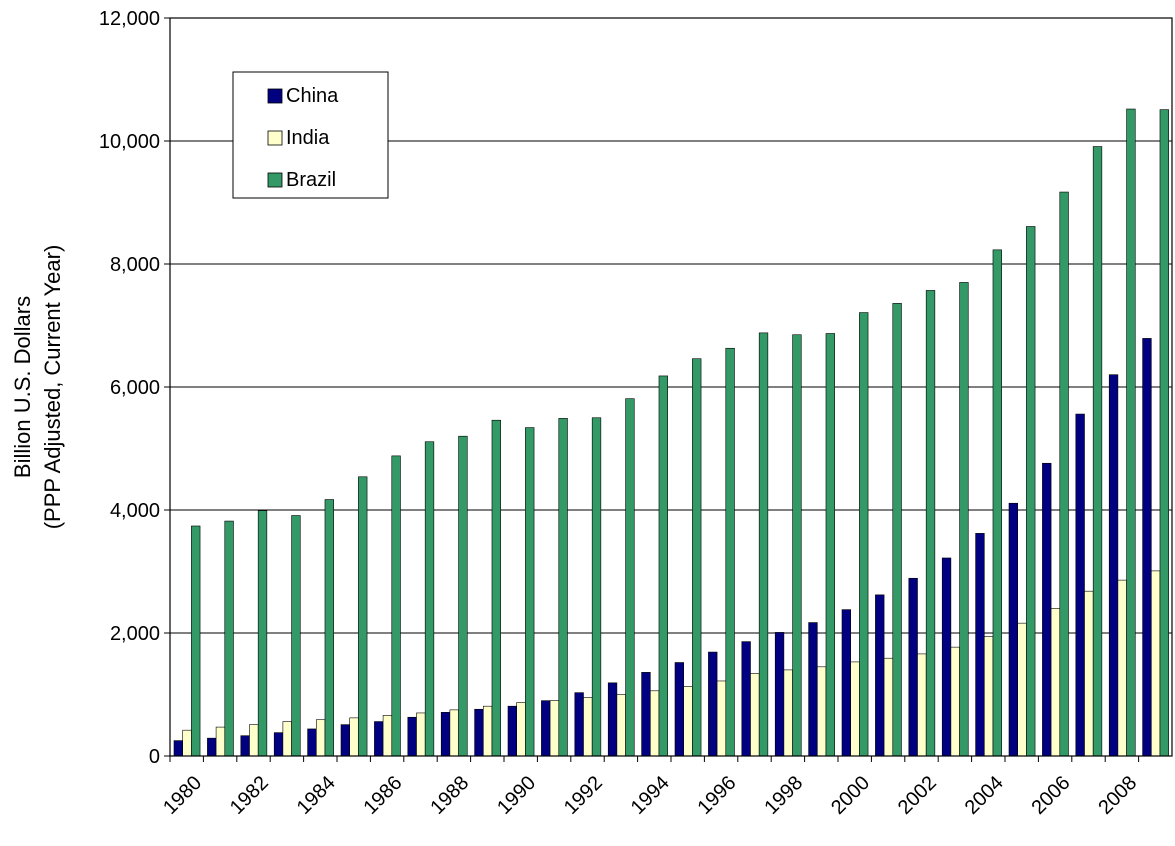  What do you see at coordinates (1051, 795) in the screenshot?
I see `x-tick-label: 2006` at bounding box center [1051, 795].